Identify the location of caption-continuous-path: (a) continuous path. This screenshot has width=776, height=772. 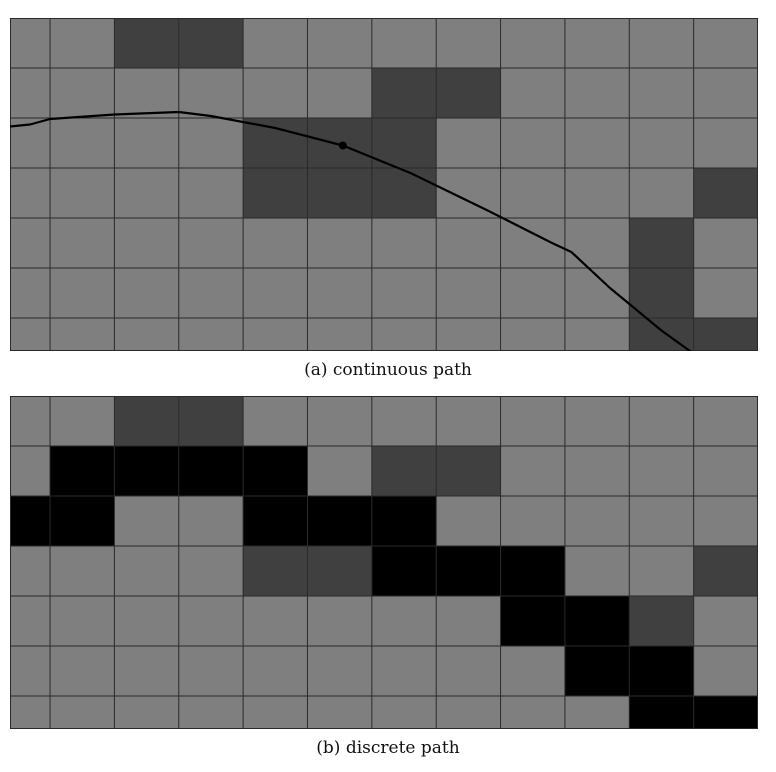
(388, 370).